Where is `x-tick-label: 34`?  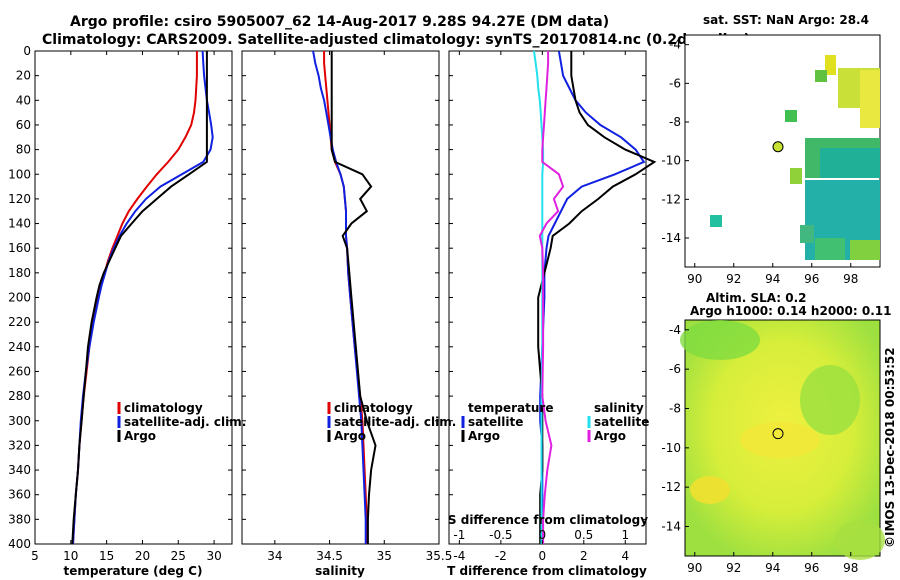 x-tick-label: 34 is located at coordinates (274, 556).